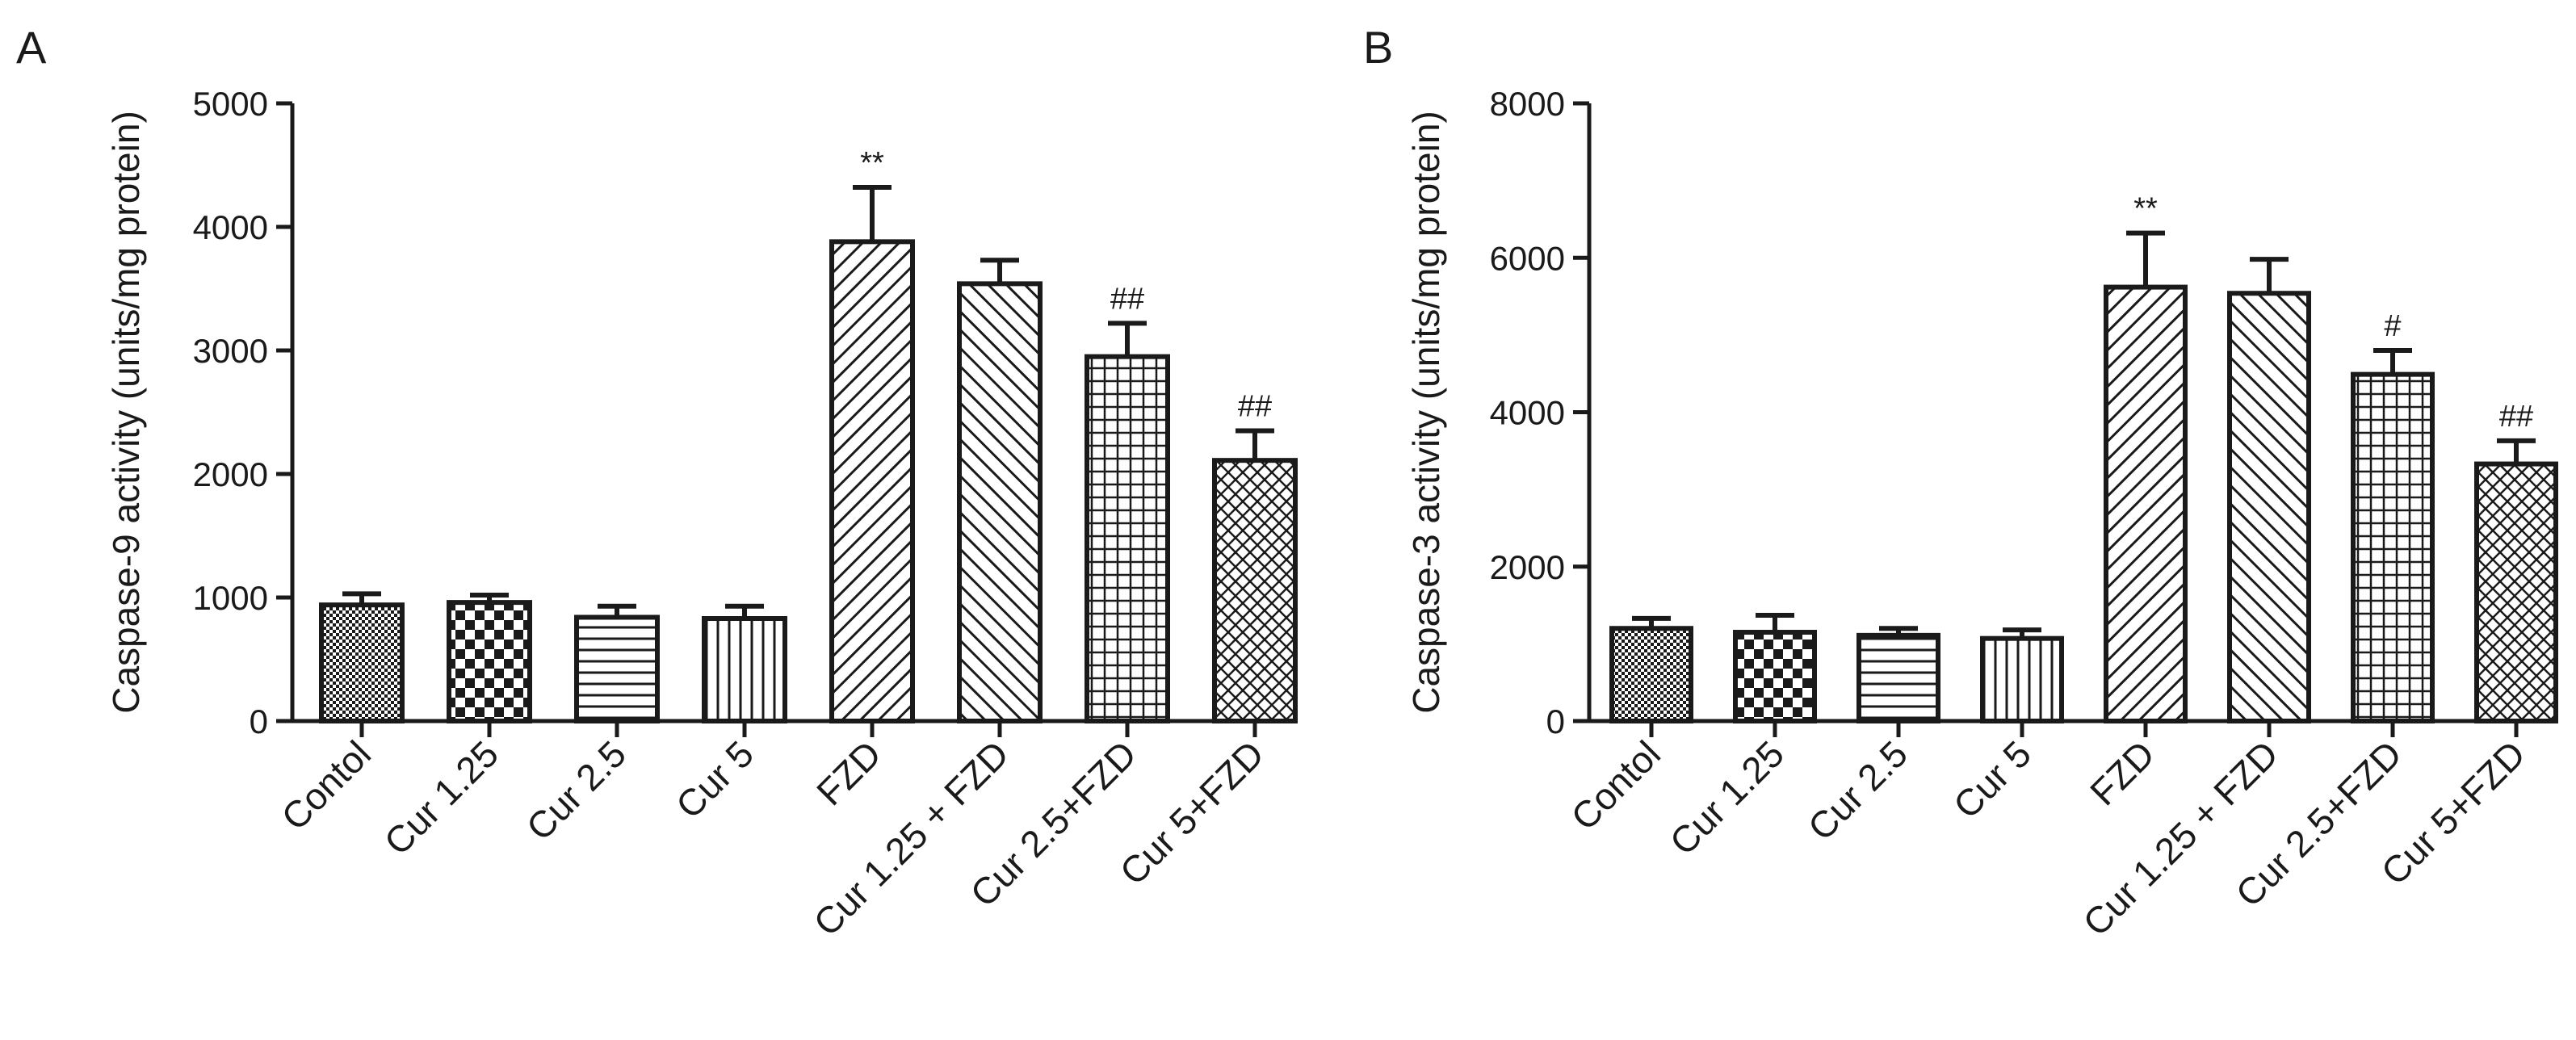 The image size is (2576, 1040). I want to click on y-tick-label: 3000, so click(230, 351).